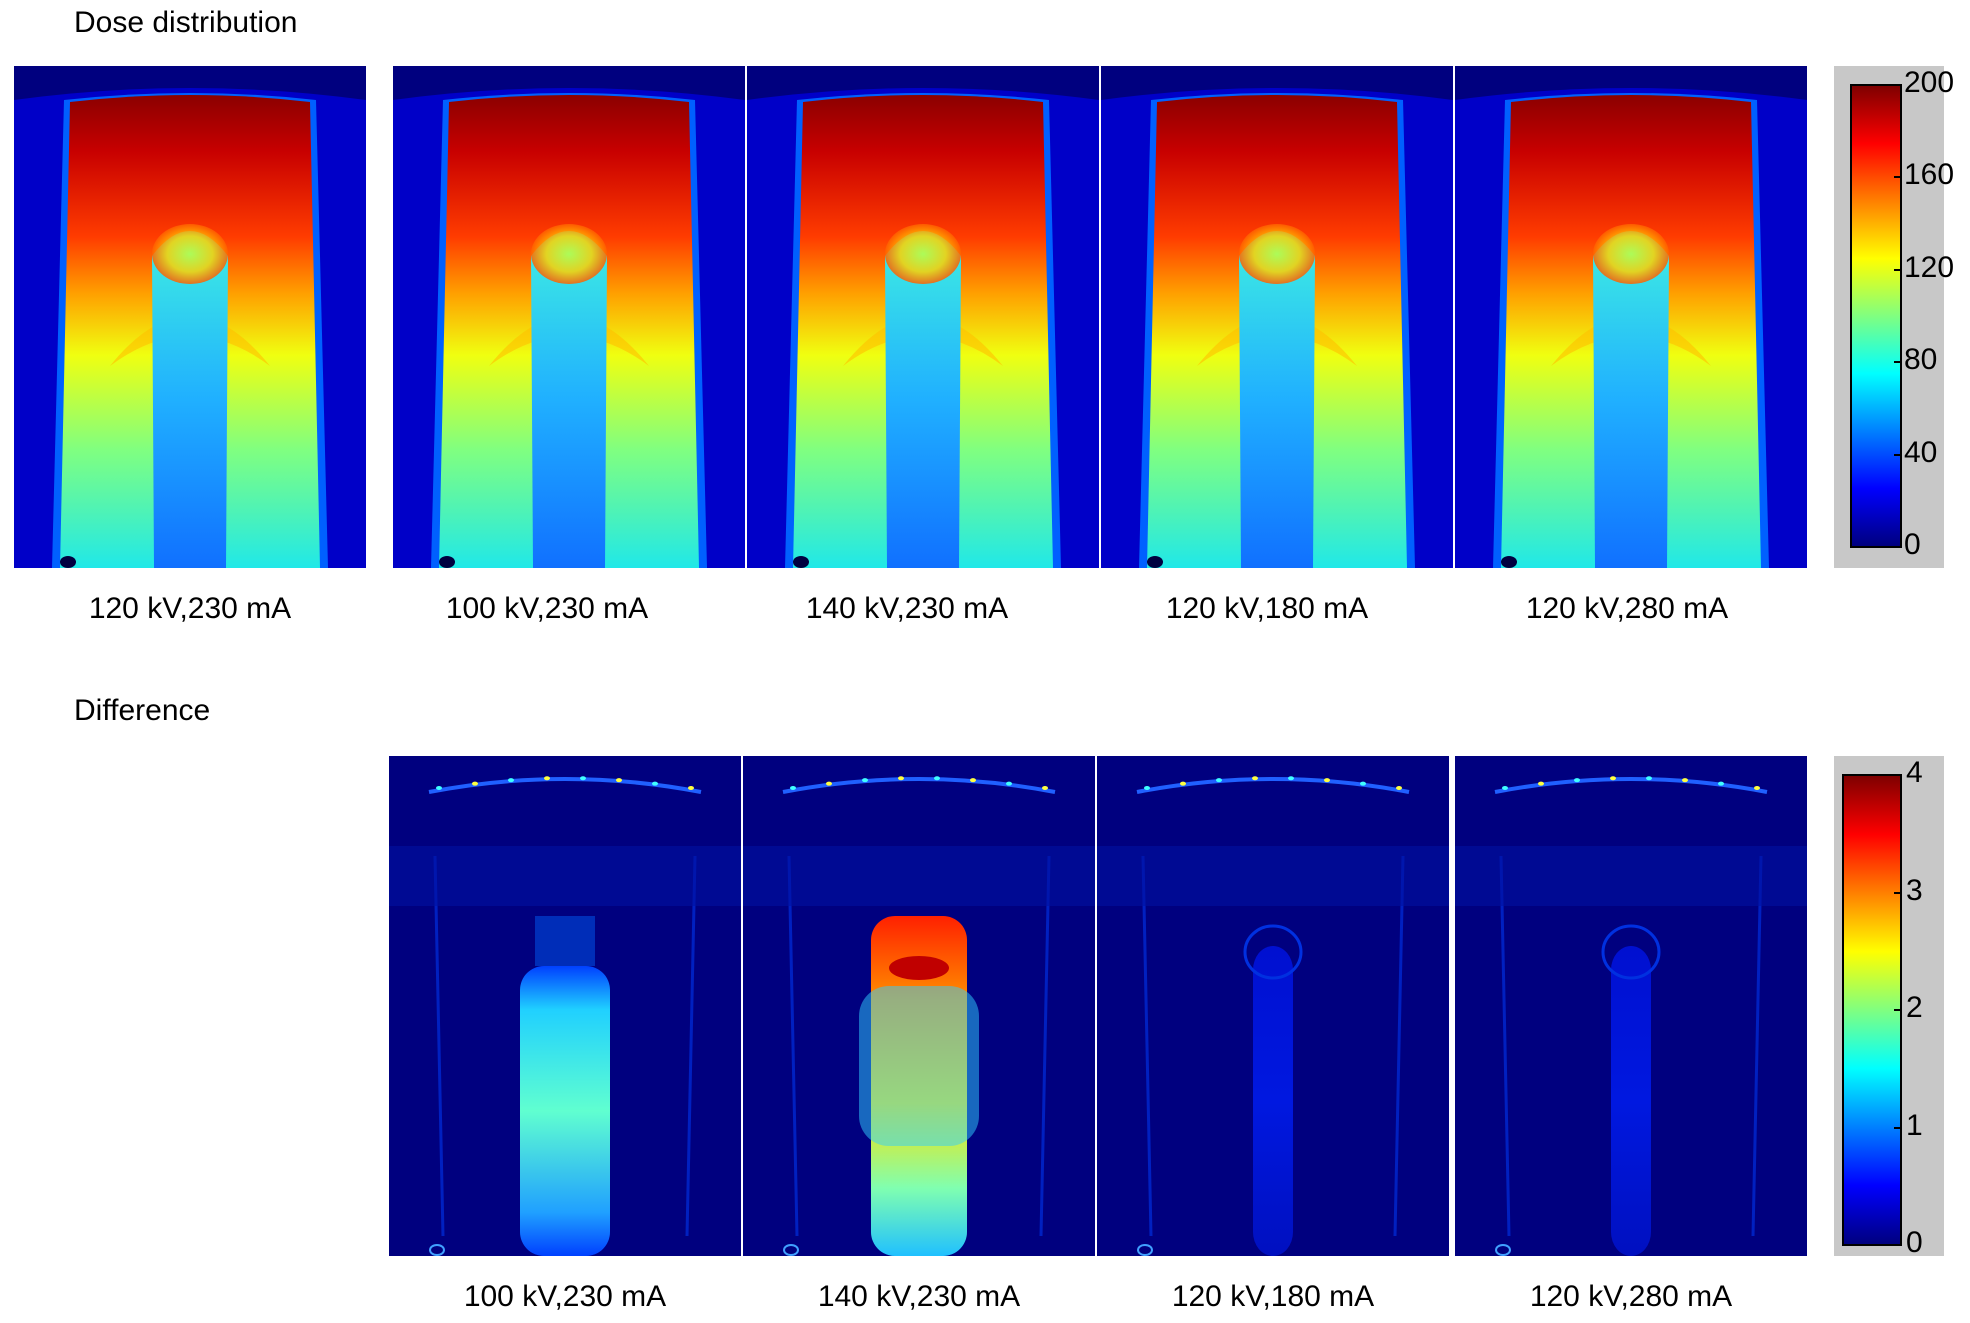  Describe the element at coordinates (1914, 1007) in the screenshot. I see `difference-colorbar-tick-label: 2` at that location.